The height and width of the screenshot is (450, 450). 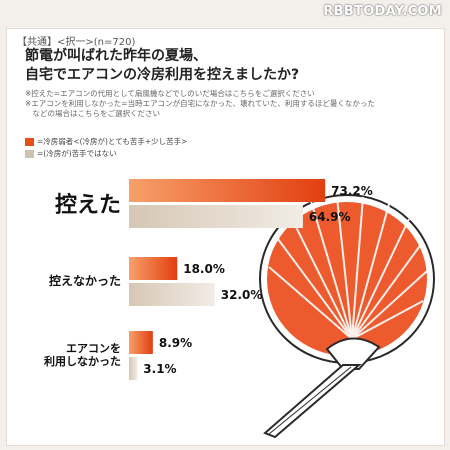 I want to click on data-label-s1-c2: 3.1%, so click(x=159, y=369).